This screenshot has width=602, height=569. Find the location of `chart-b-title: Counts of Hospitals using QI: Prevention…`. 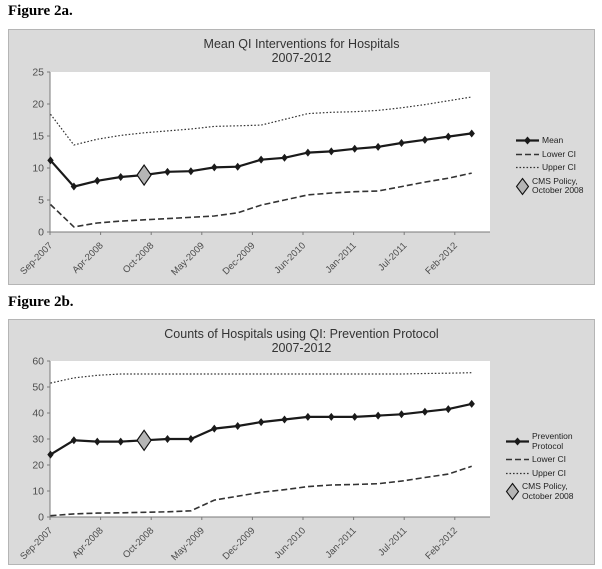

chart-b-title: Counts of Hospitals using QI: Prevention… is located at coordinates (301, 341).